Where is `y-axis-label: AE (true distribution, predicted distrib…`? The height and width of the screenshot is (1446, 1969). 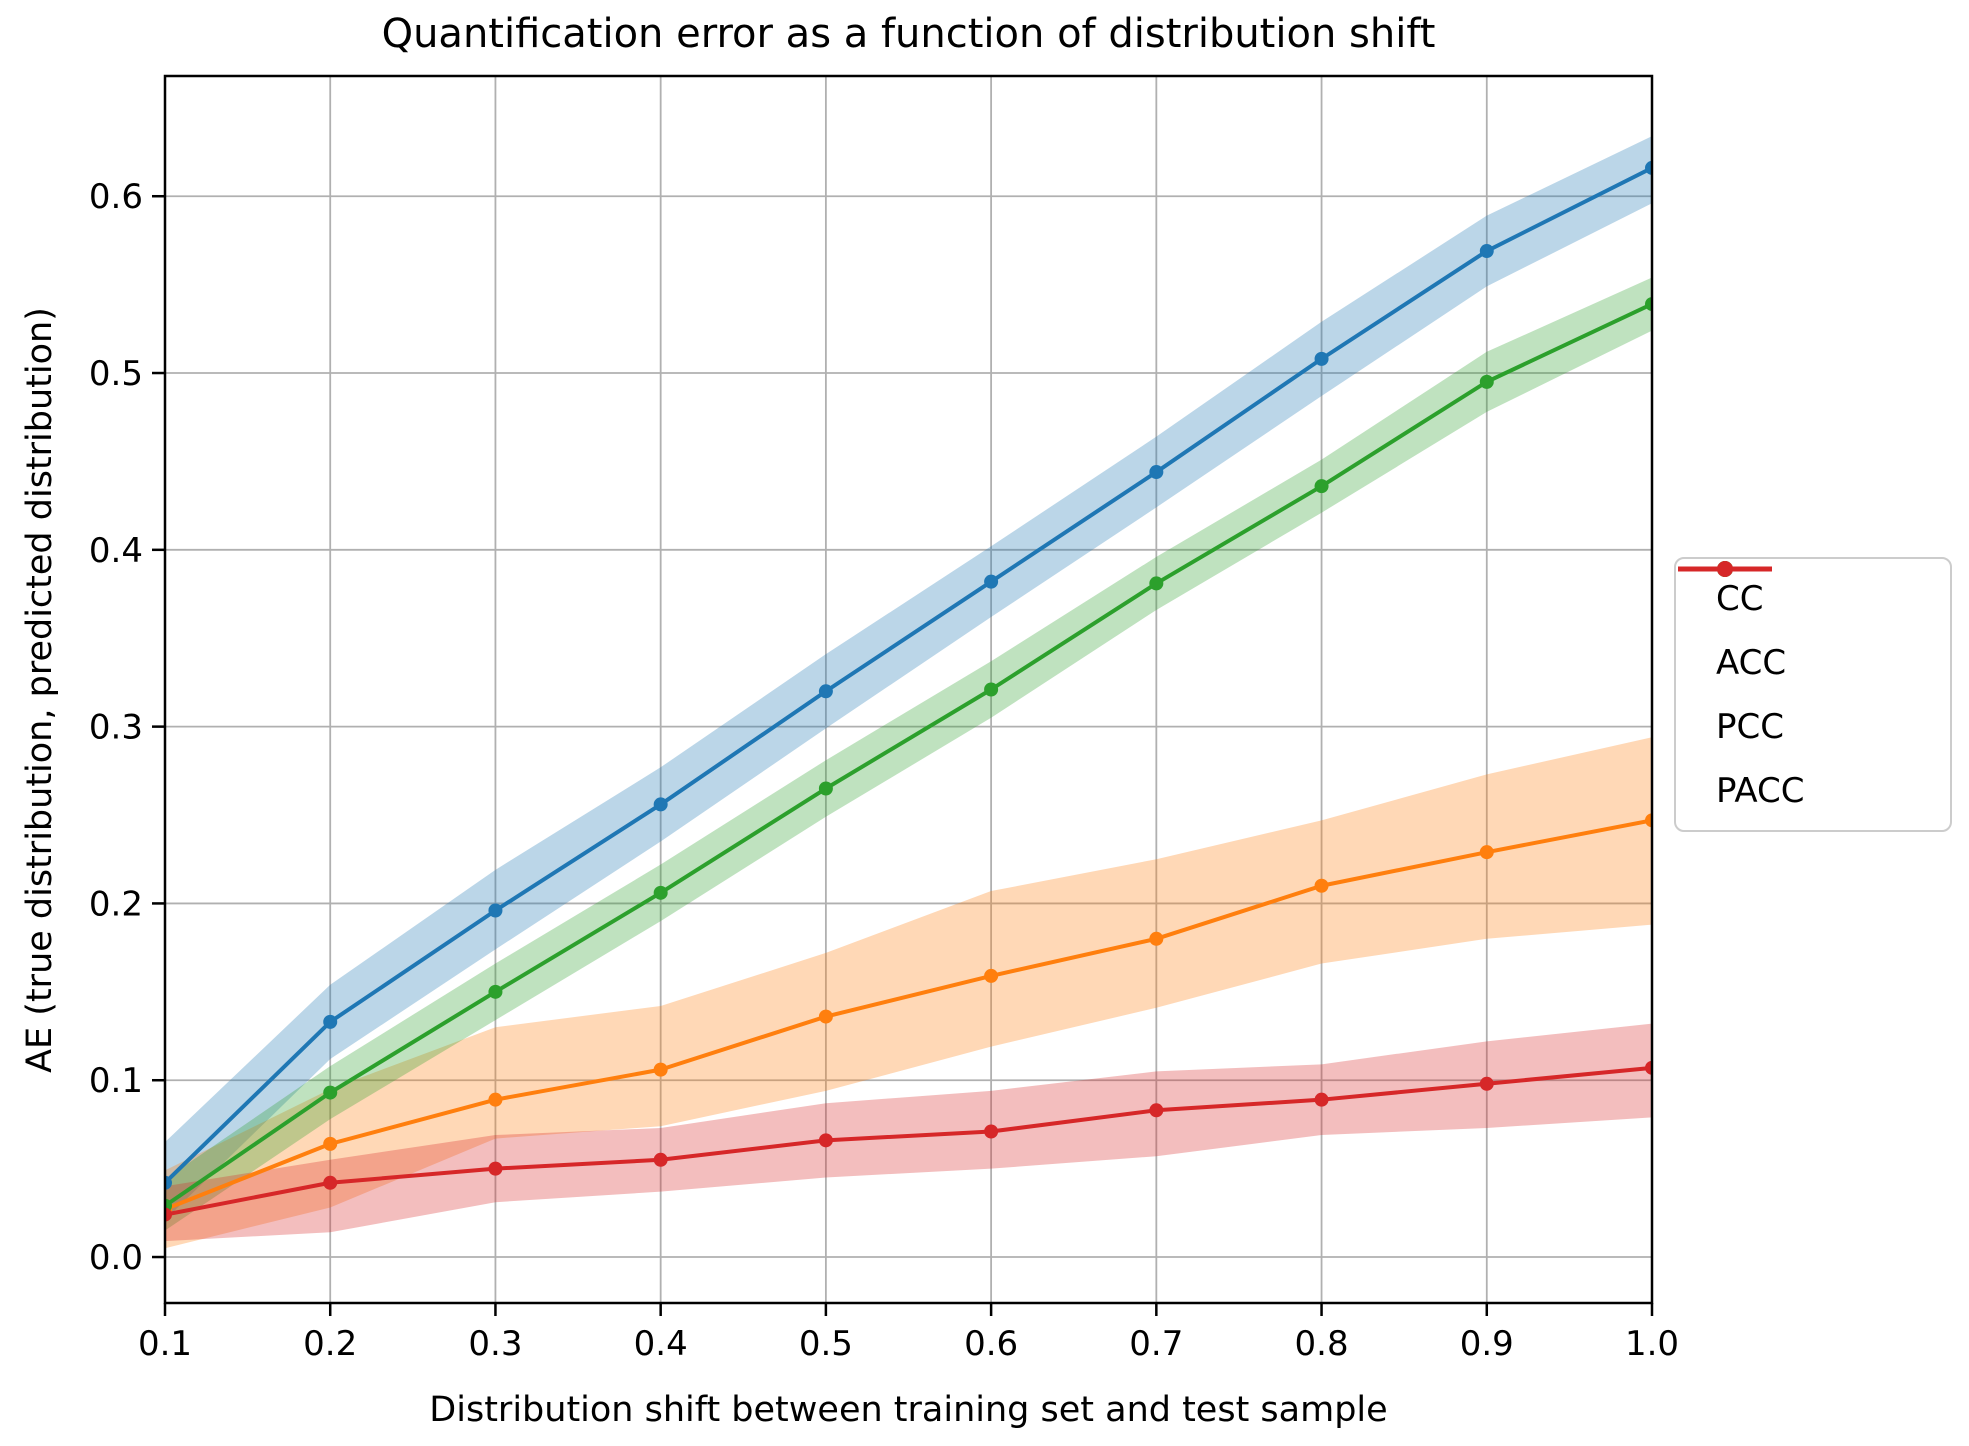
y-axis-label: AE (true distribution, predicted distrib… is located at coordinates (40, 690).